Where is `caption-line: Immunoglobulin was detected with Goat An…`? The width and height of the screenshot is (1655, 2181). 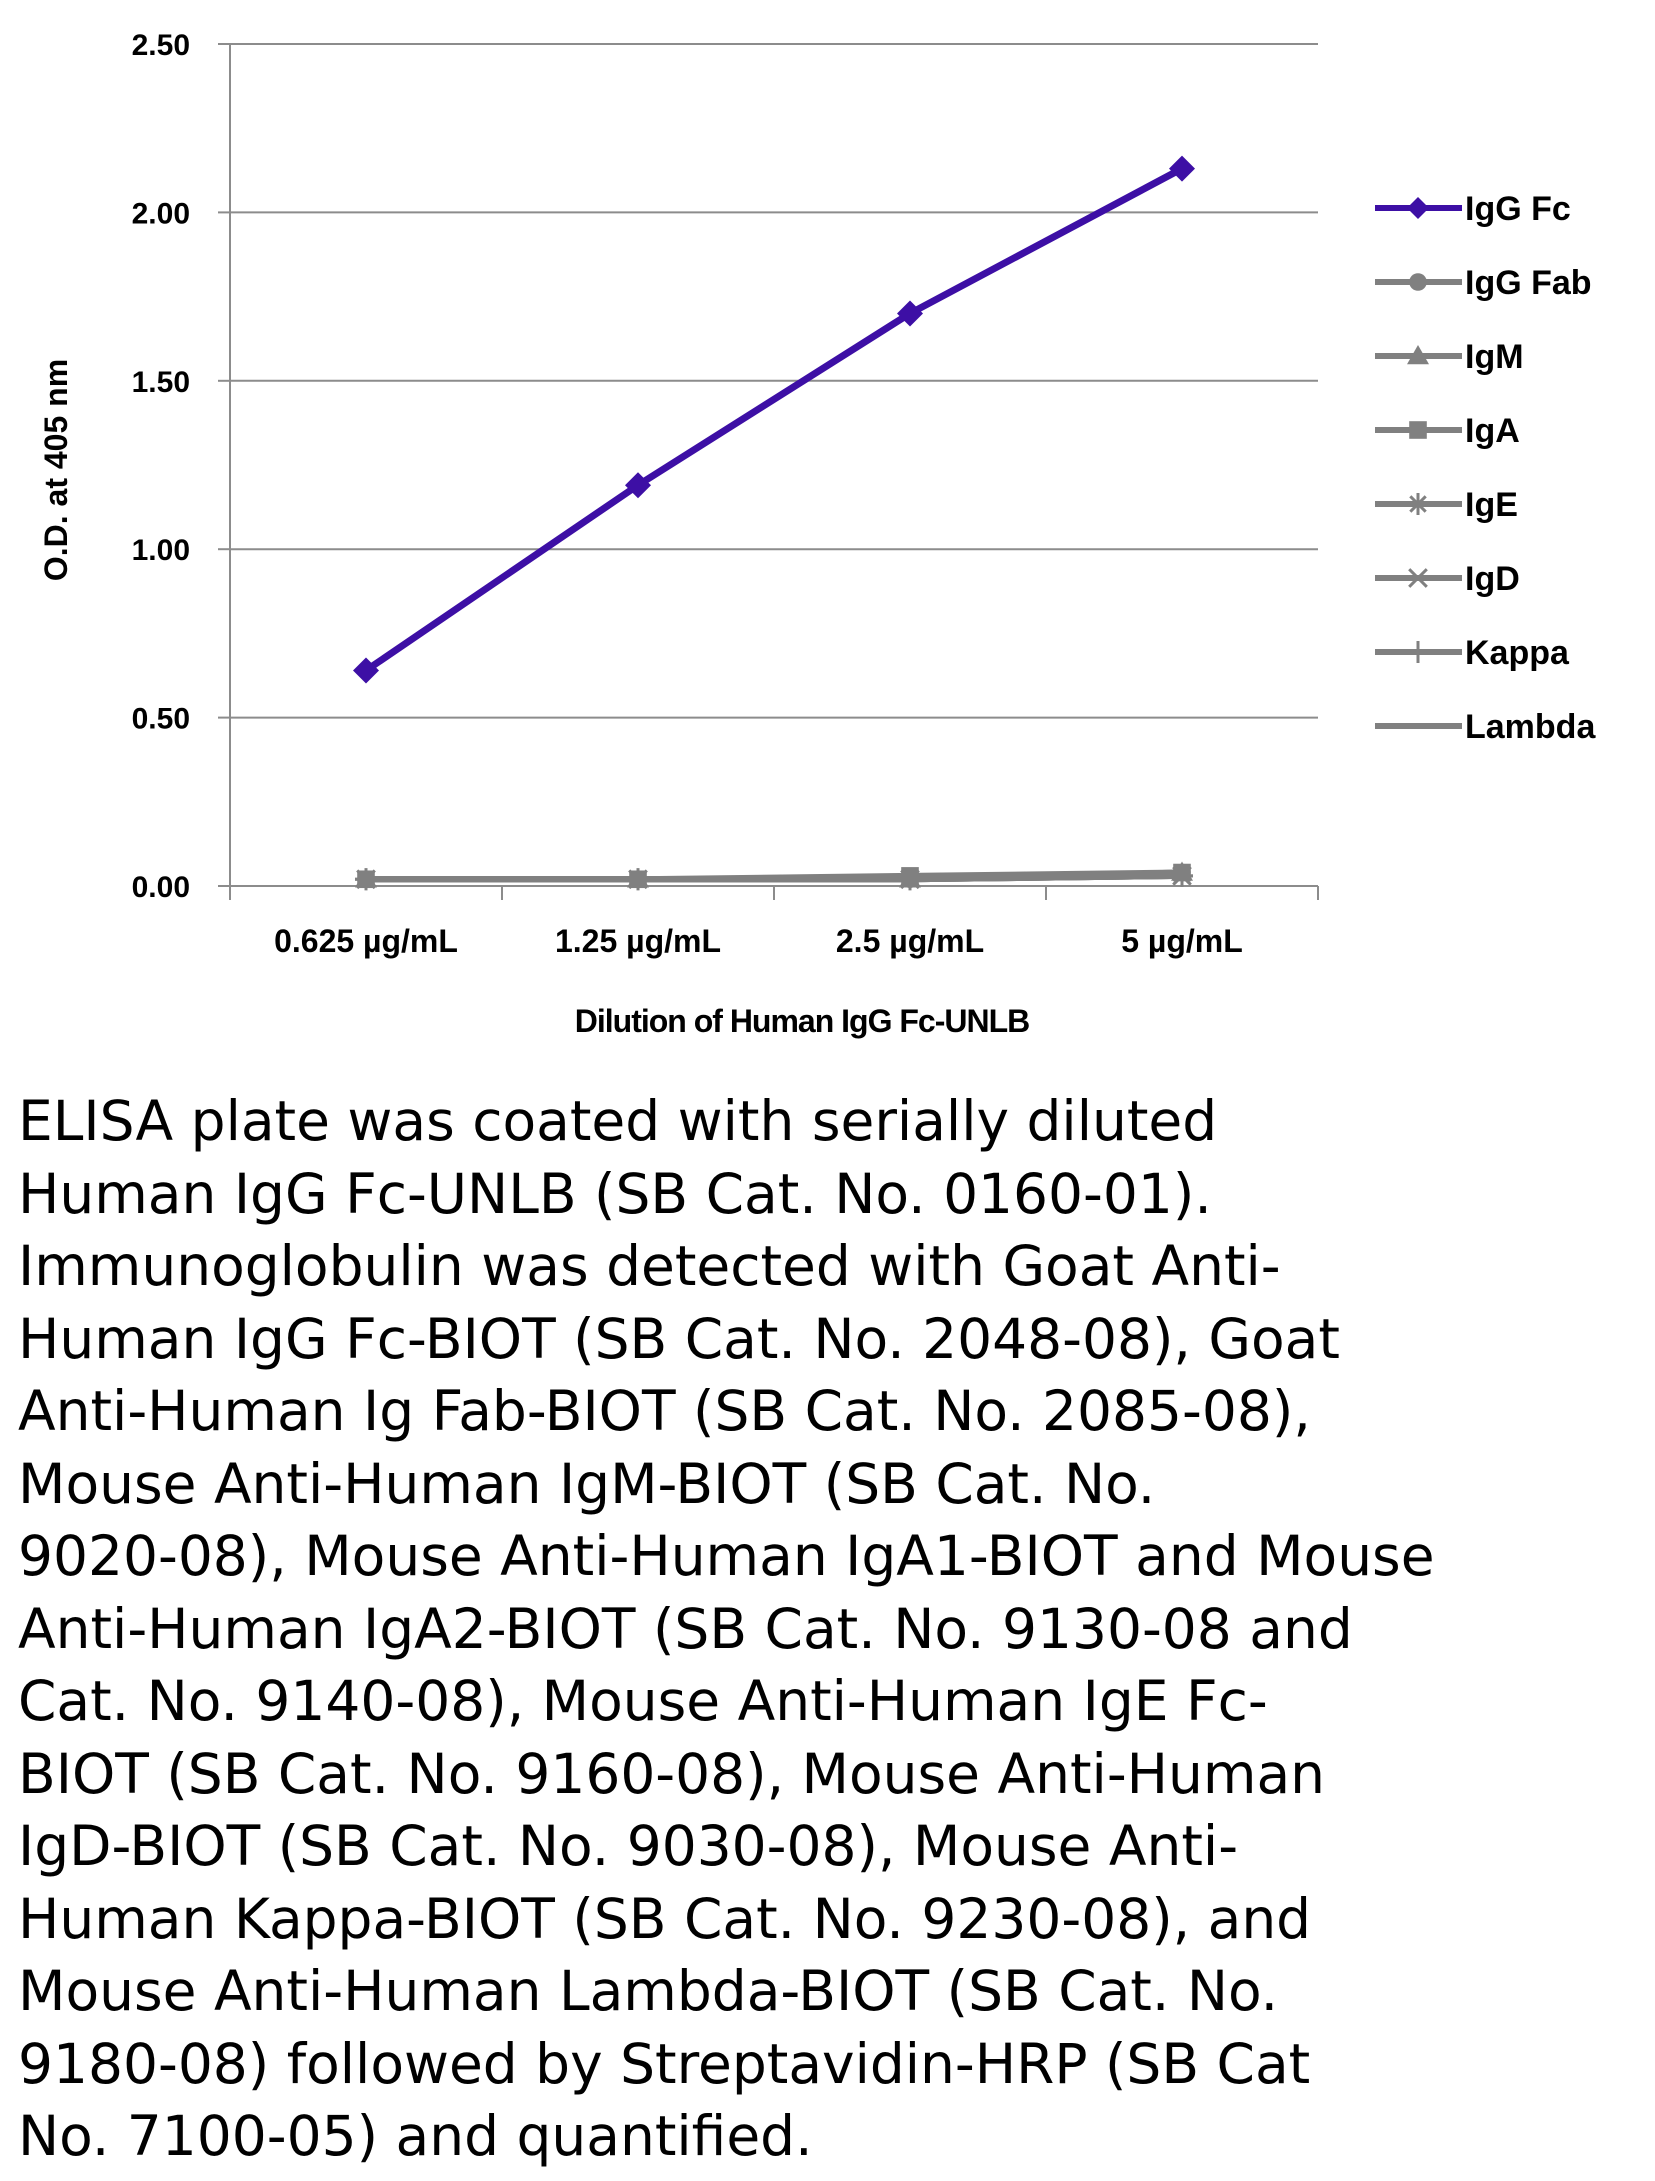
caption-line: Immunoglobulin was detected with Goat An… is located at coordinates (649, 1266).